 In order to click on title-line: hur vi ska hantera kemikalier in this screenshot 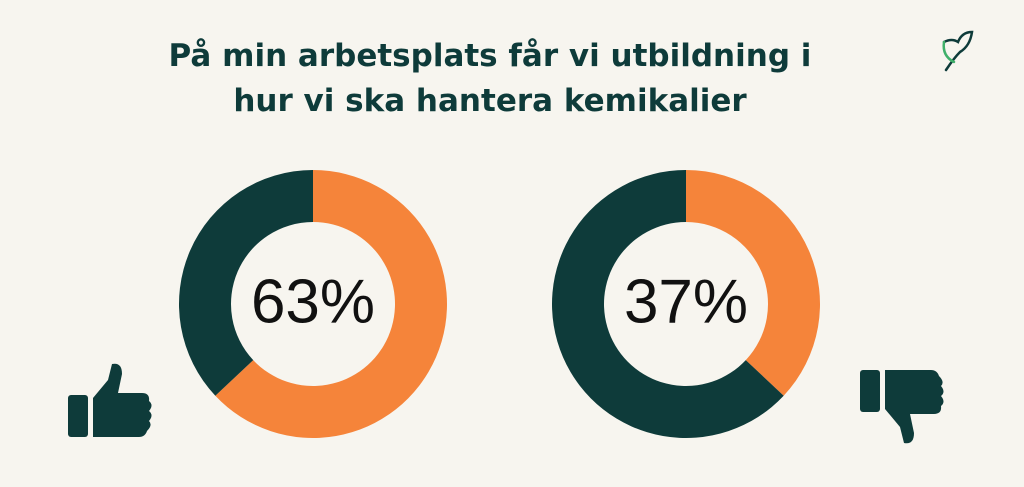, I will do `click(490, 101)`.